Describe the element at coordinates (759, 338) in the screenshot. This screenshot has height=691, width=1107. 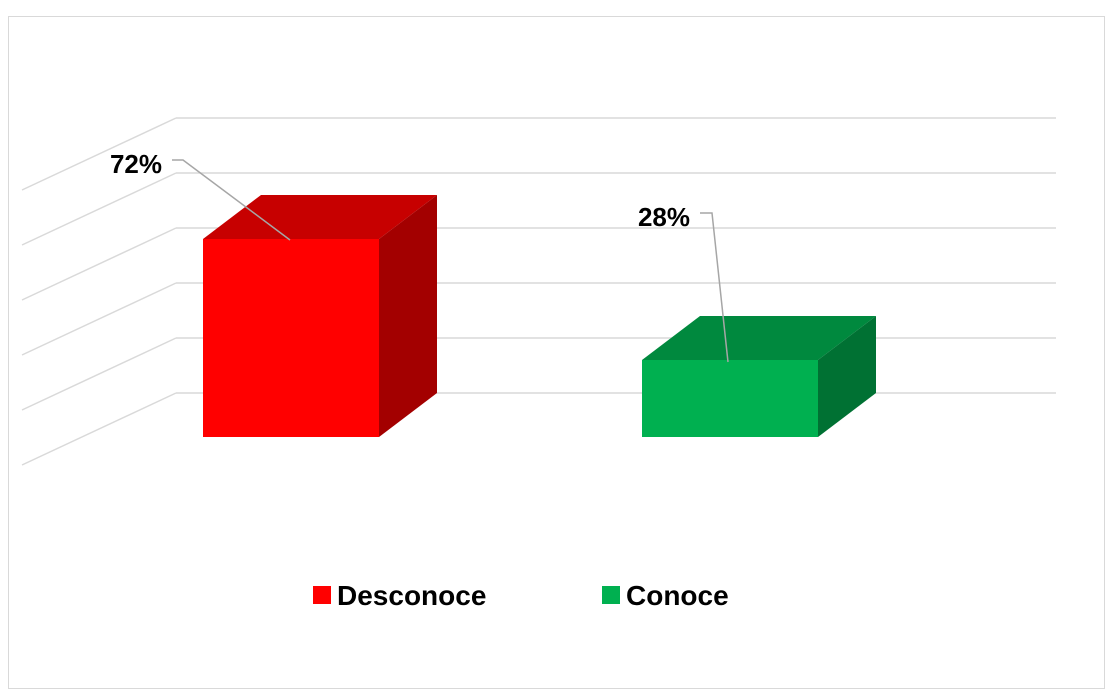
I see `bar-top-conoce` at that location.